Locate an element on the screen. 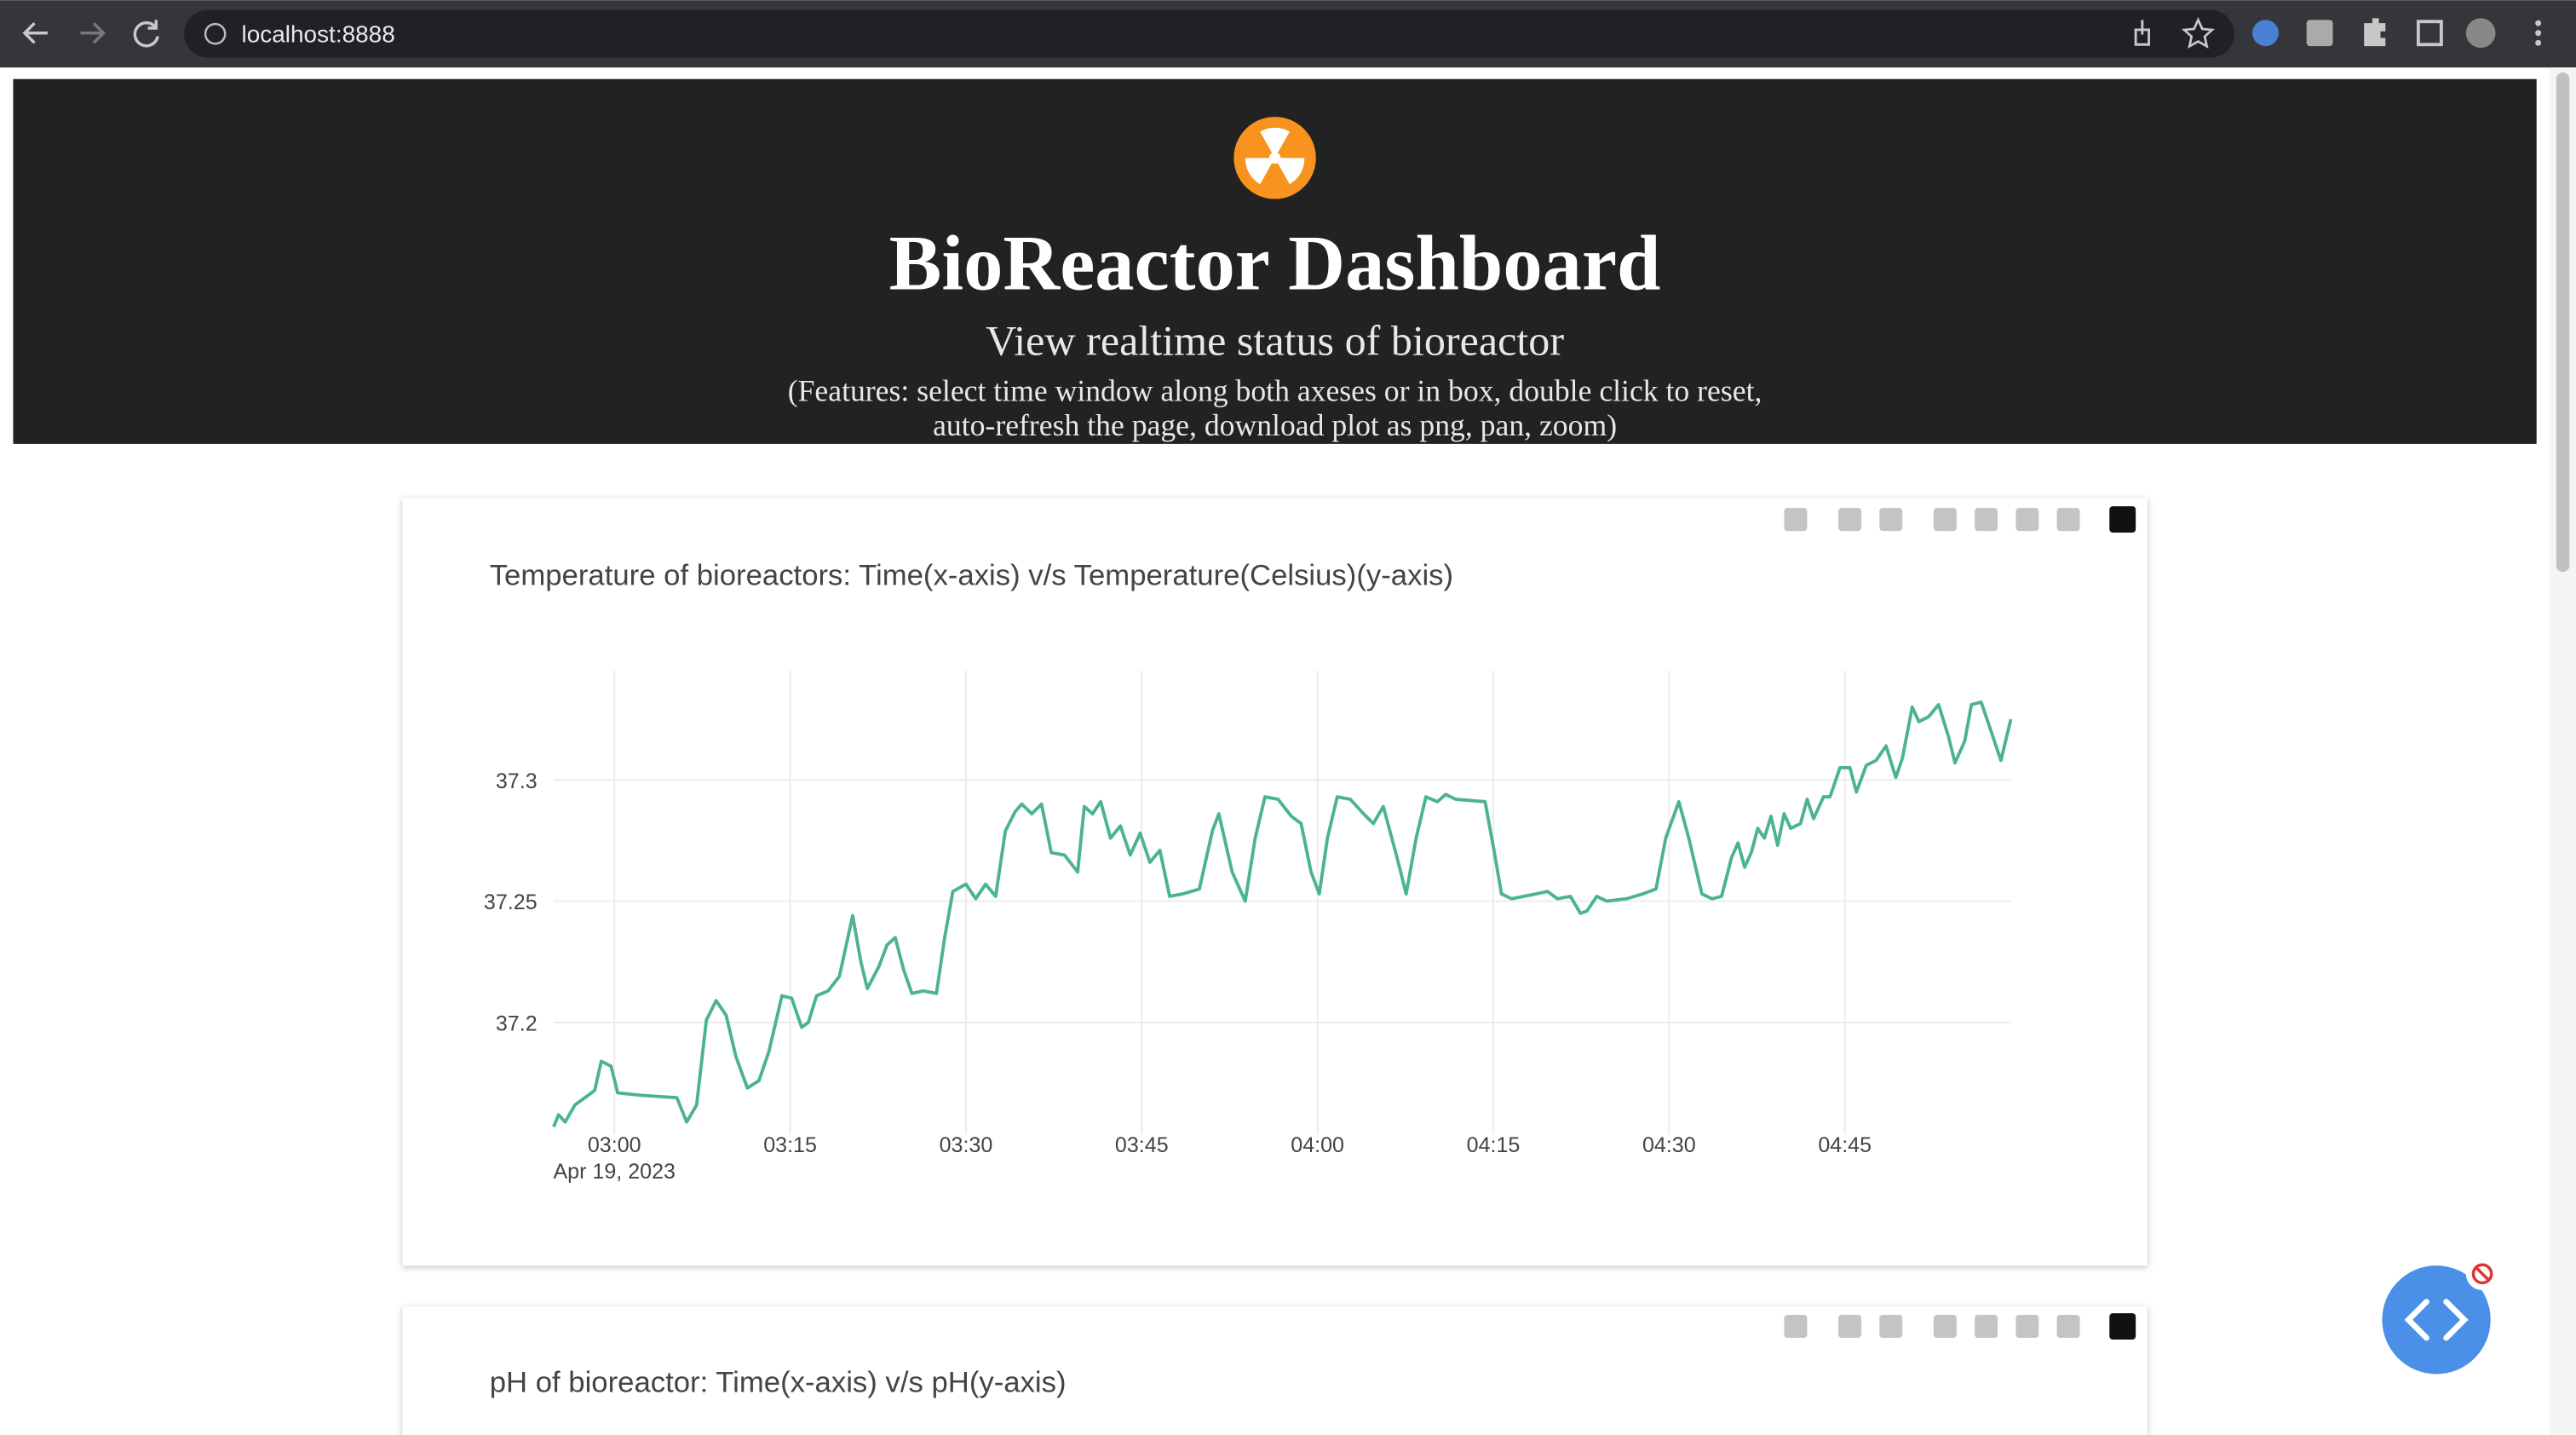  y-tick-label: 37.25 is located at coordinates (511, 902).